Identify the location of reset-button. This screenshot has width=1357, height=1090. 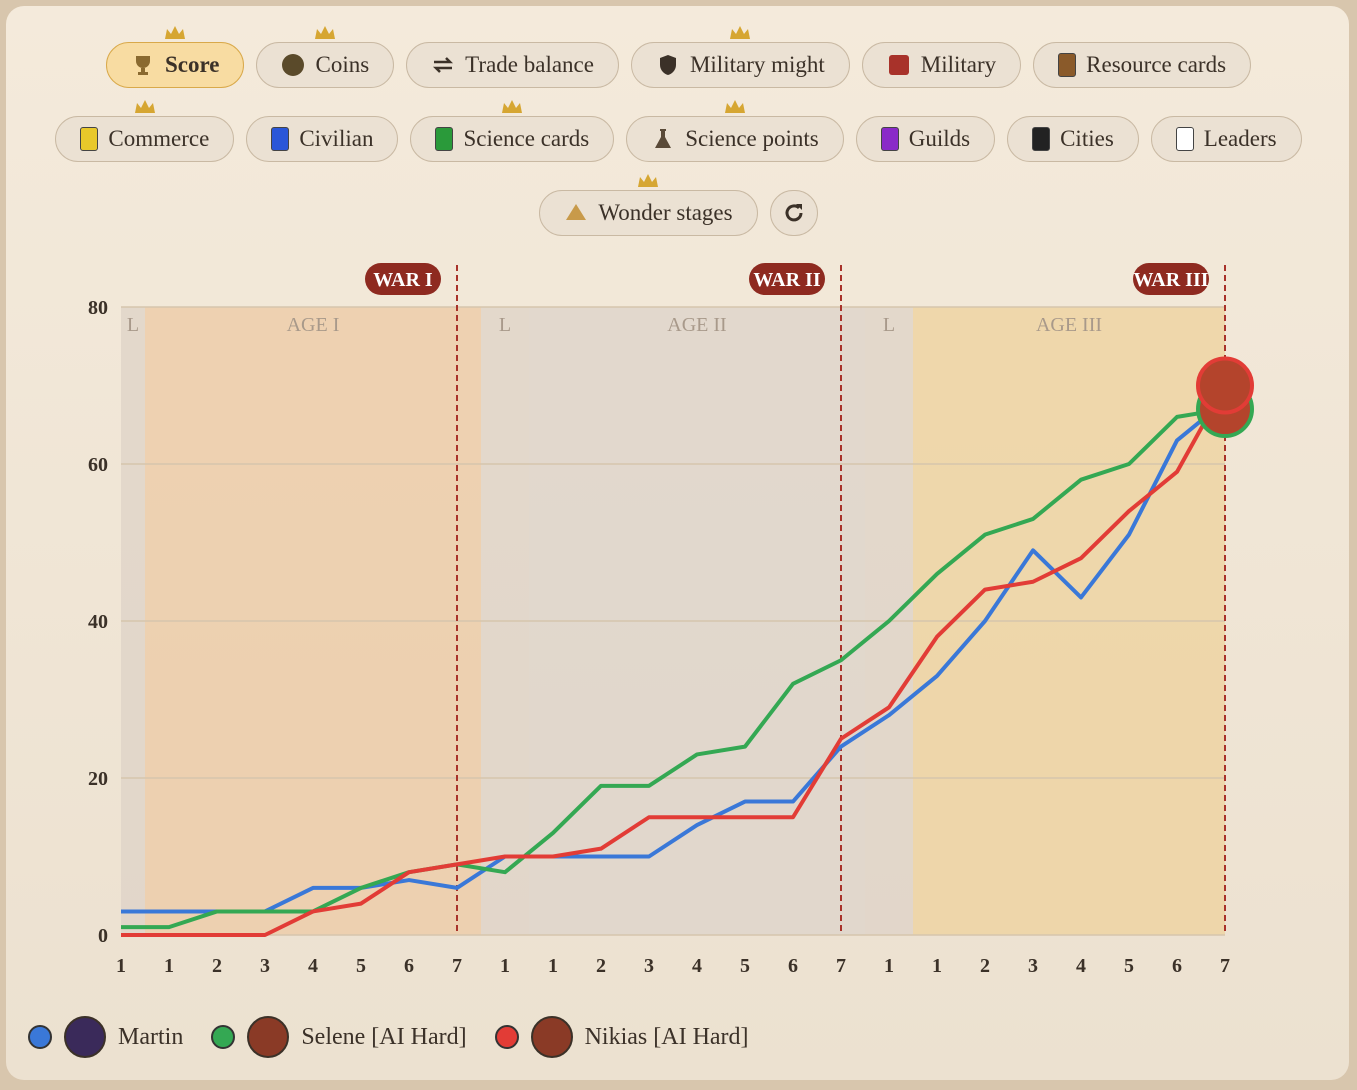
(793, 213).